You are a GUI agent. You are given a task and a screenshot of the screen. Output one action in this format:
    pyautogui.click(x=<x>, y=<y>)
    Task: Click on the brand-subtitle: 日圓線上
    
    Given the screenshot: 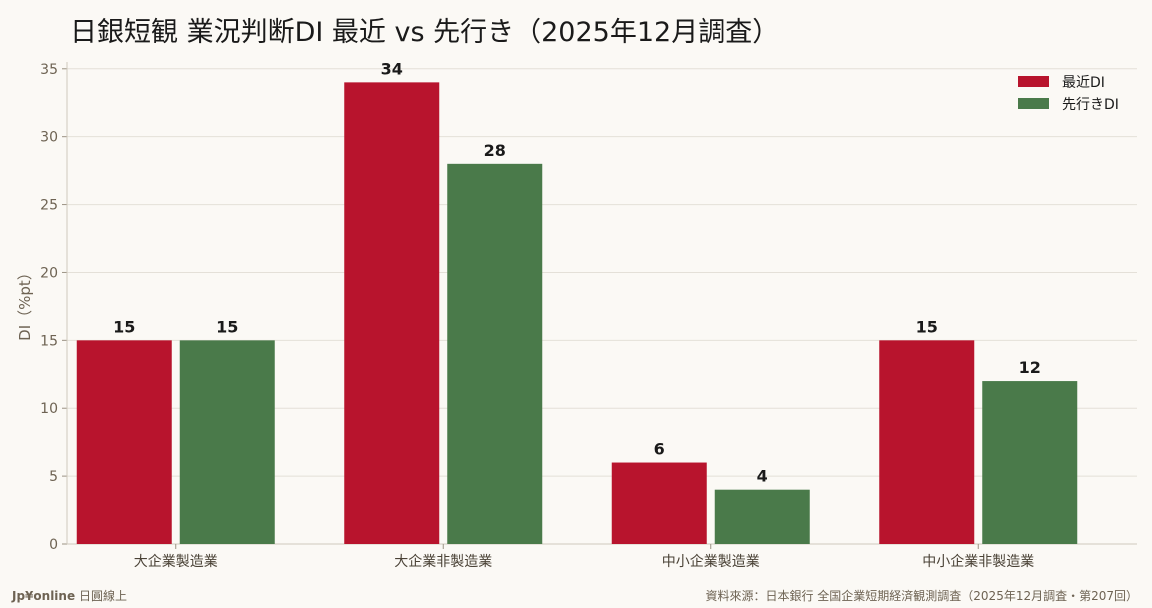 What is the action you would take?
    pyautogui.click(x=102, y=596)
    